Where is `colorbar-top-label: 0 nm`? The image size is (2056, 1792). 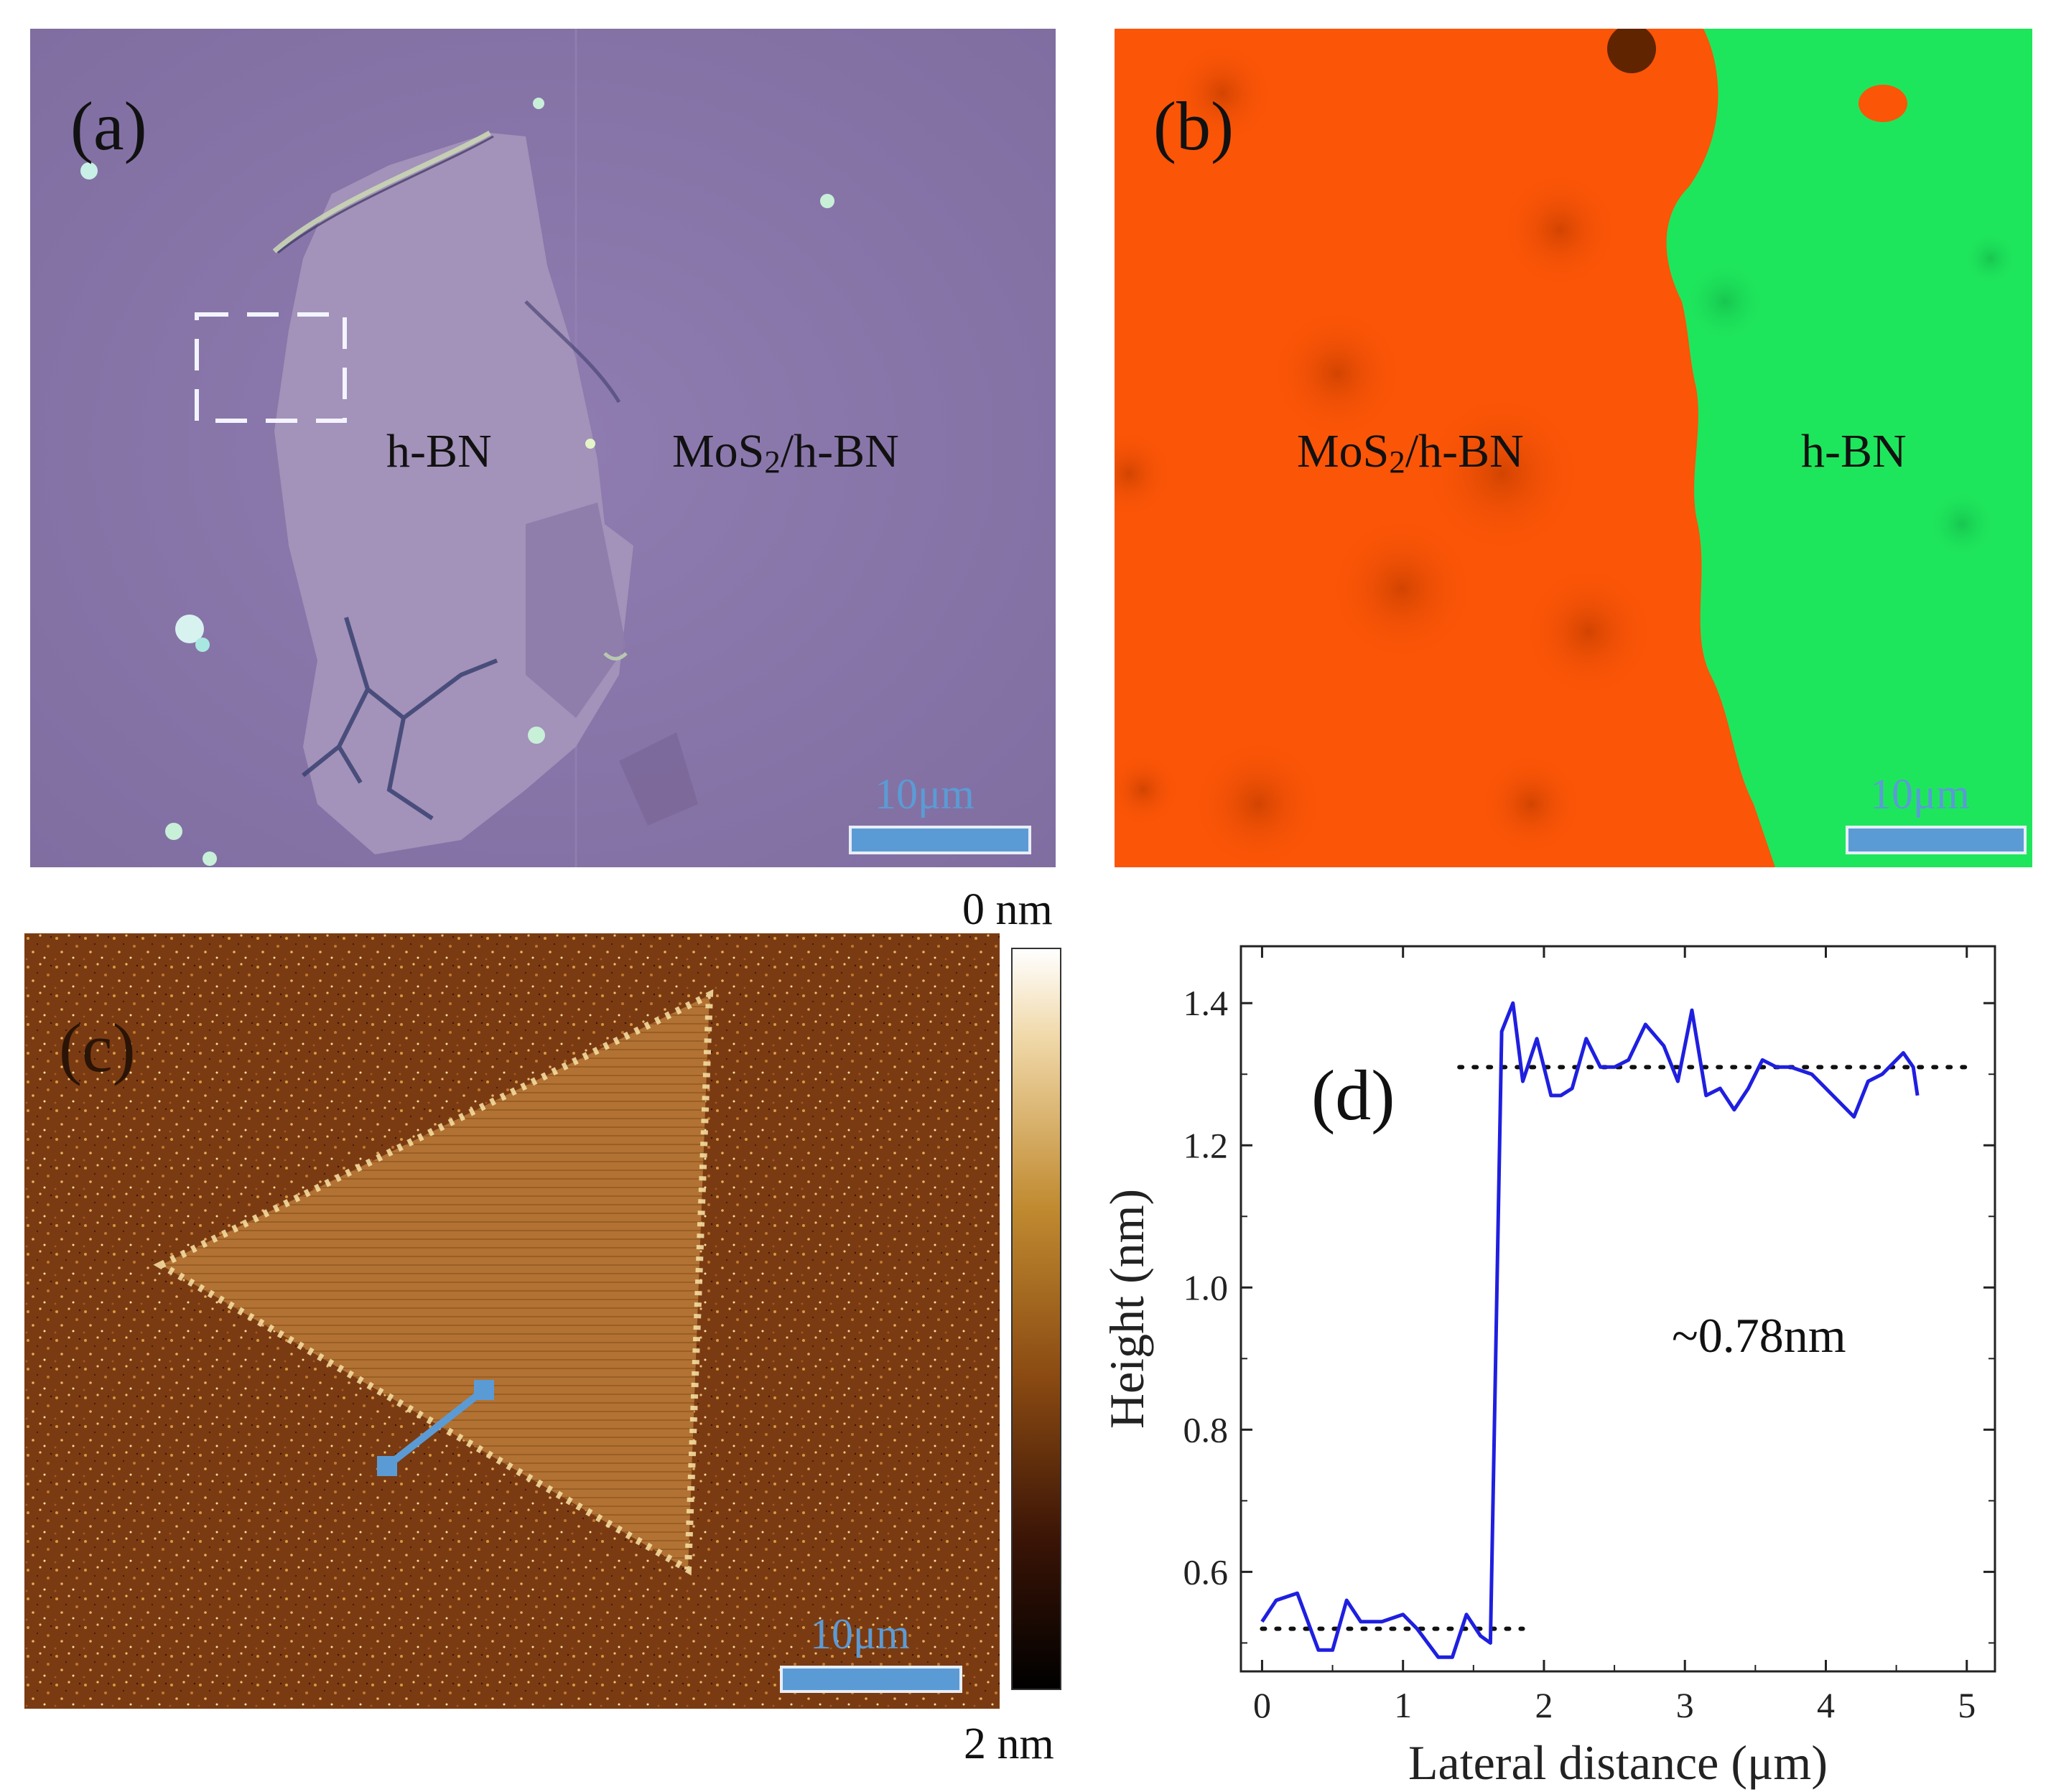
colorbar-top-label: 0 nm is located at coordinates (1007, 909).